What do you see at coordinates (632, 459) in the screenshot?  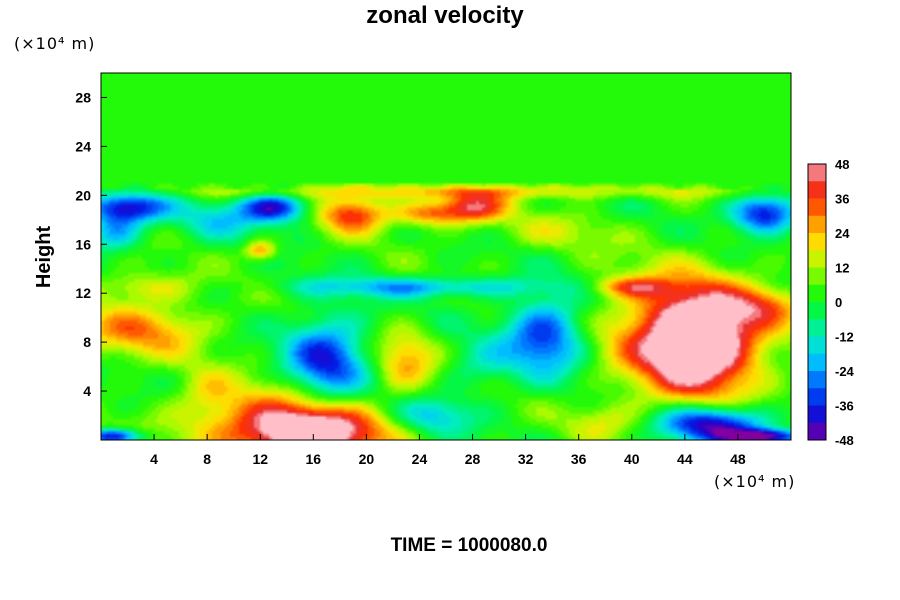 I see `x-tick-label: 40` at bounding box center [632, 459].